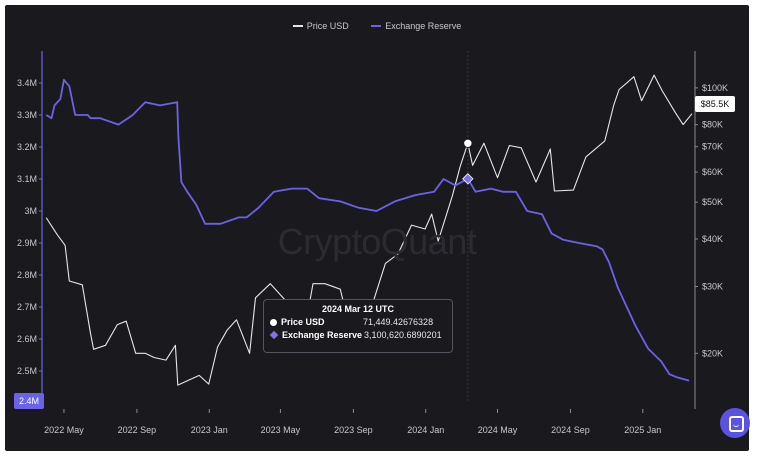 Image resolution: width=757 pixels, height=457 pixels. Describe the element at coordinates (273, 322) in the screenshot. I see `price-dot-icon` at that location.